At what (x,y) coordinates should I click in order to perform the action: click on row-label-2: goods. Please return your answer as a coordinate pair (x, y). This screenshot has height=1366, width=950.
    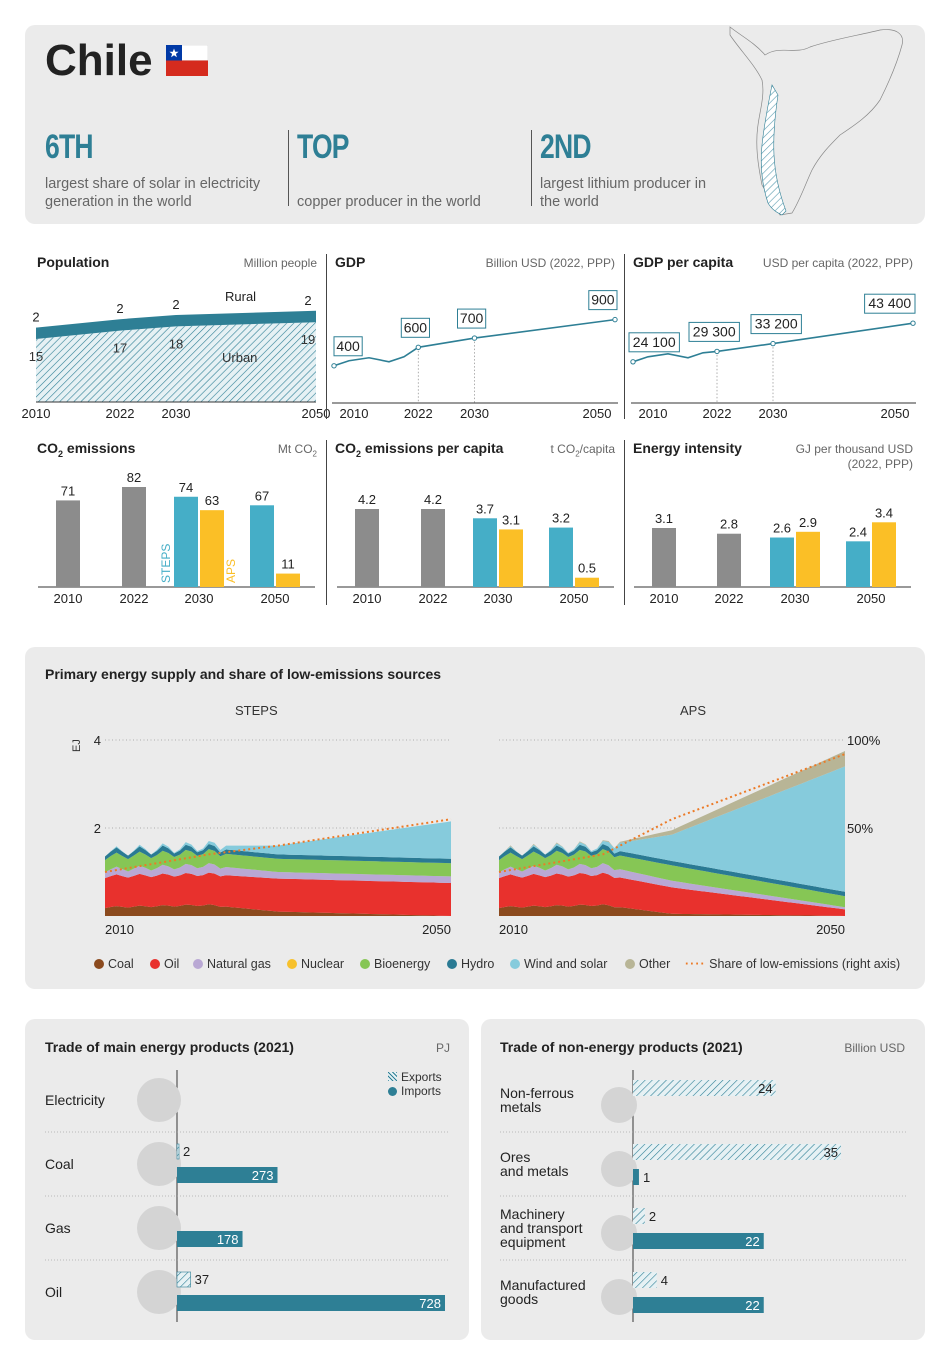
    Looking at the image, I should click on (519, 1299).